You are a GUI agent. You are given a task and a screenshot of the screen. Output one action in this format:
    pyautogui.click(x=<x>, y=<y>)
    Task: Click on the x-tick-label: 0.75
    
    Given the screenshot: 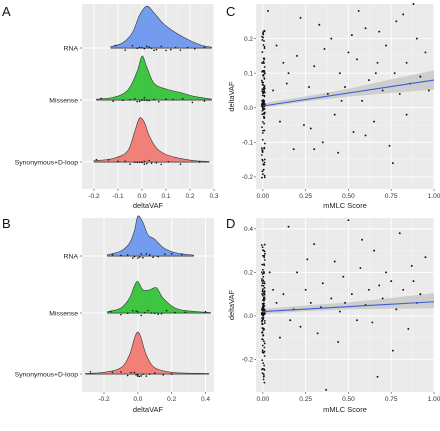 What is the action you would take?
    pyautogui.click(x=391, y=196)
    